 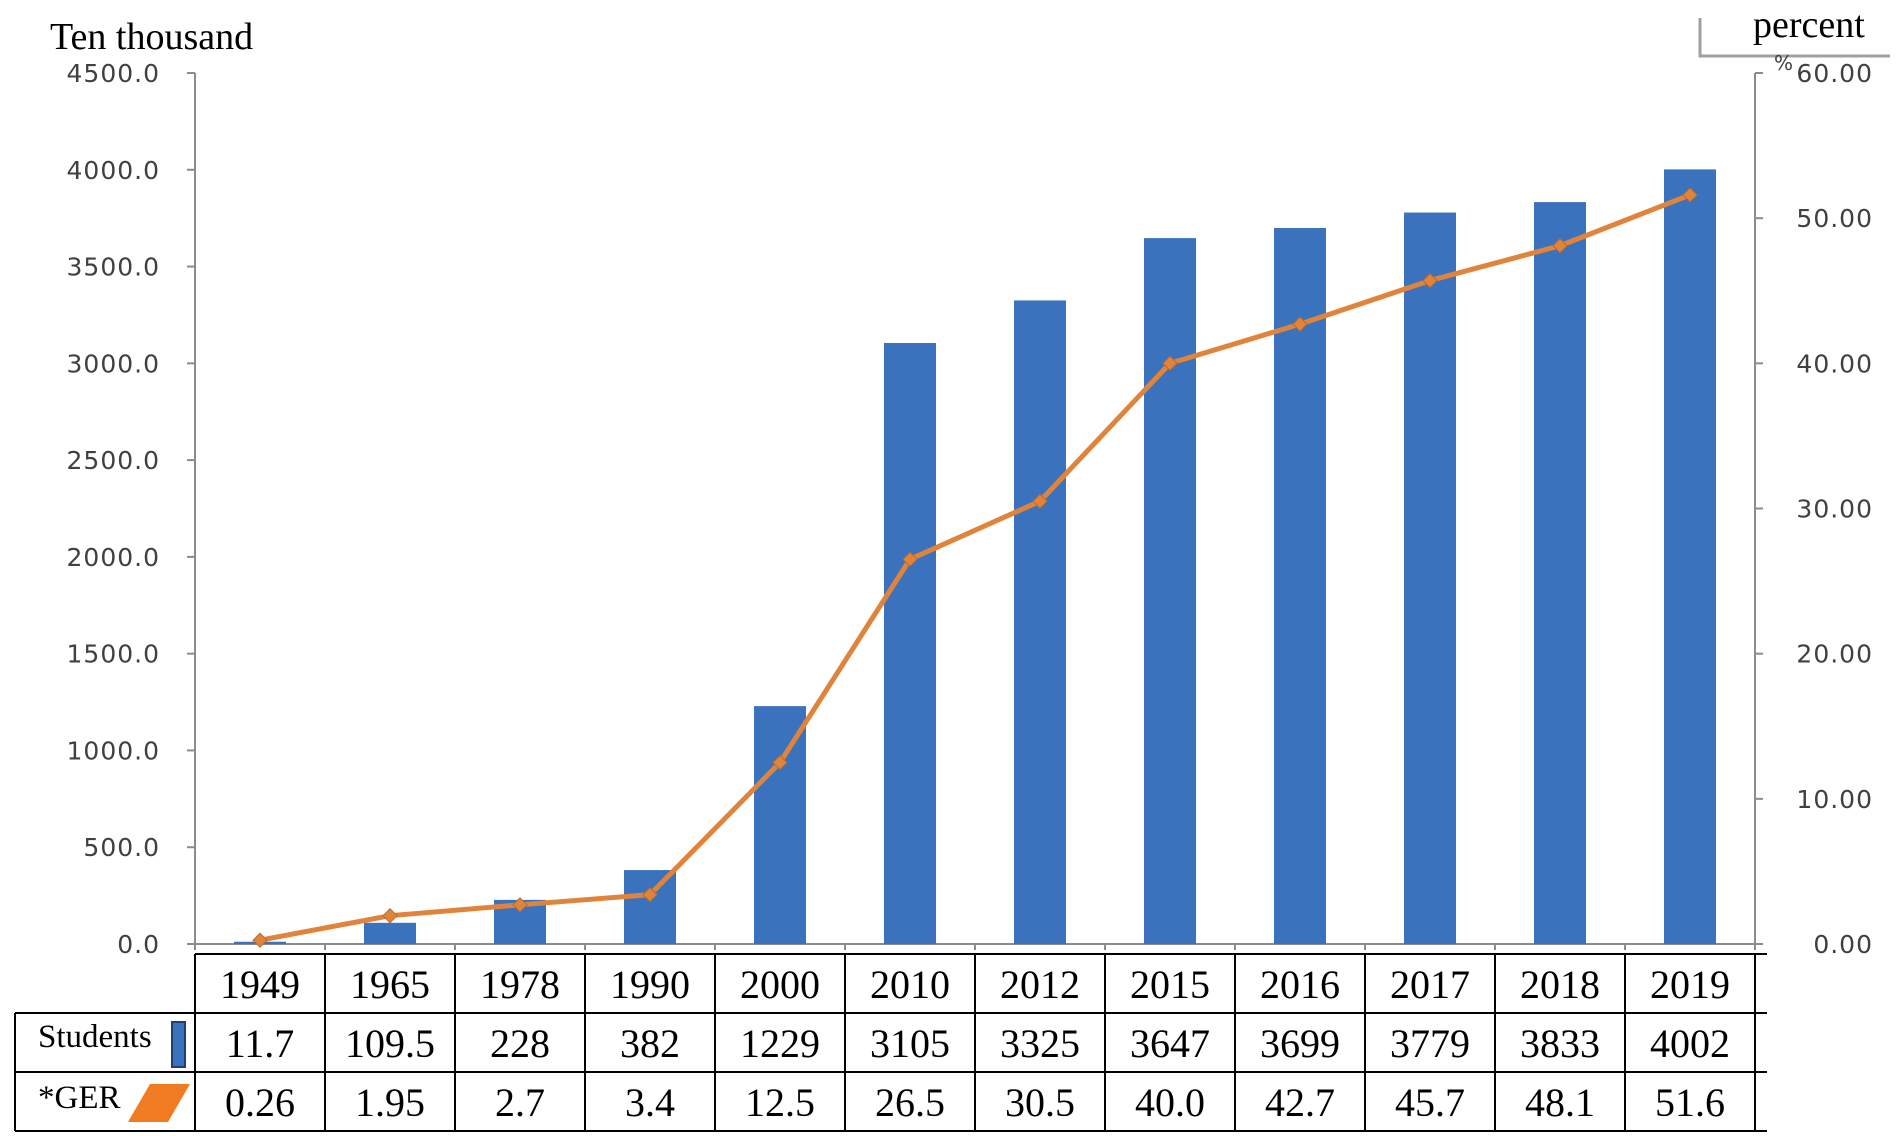 What do you see at coordinates (780, 762) in the screenshot?
I see `ger-point-2000` at bounding box center [780, 762].